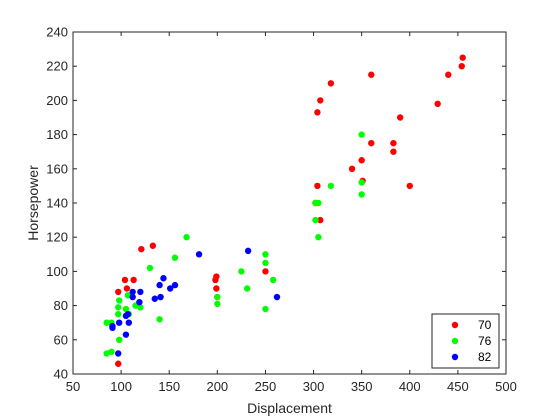  I want to click on y-tick-label: 160, so click(57, 168).